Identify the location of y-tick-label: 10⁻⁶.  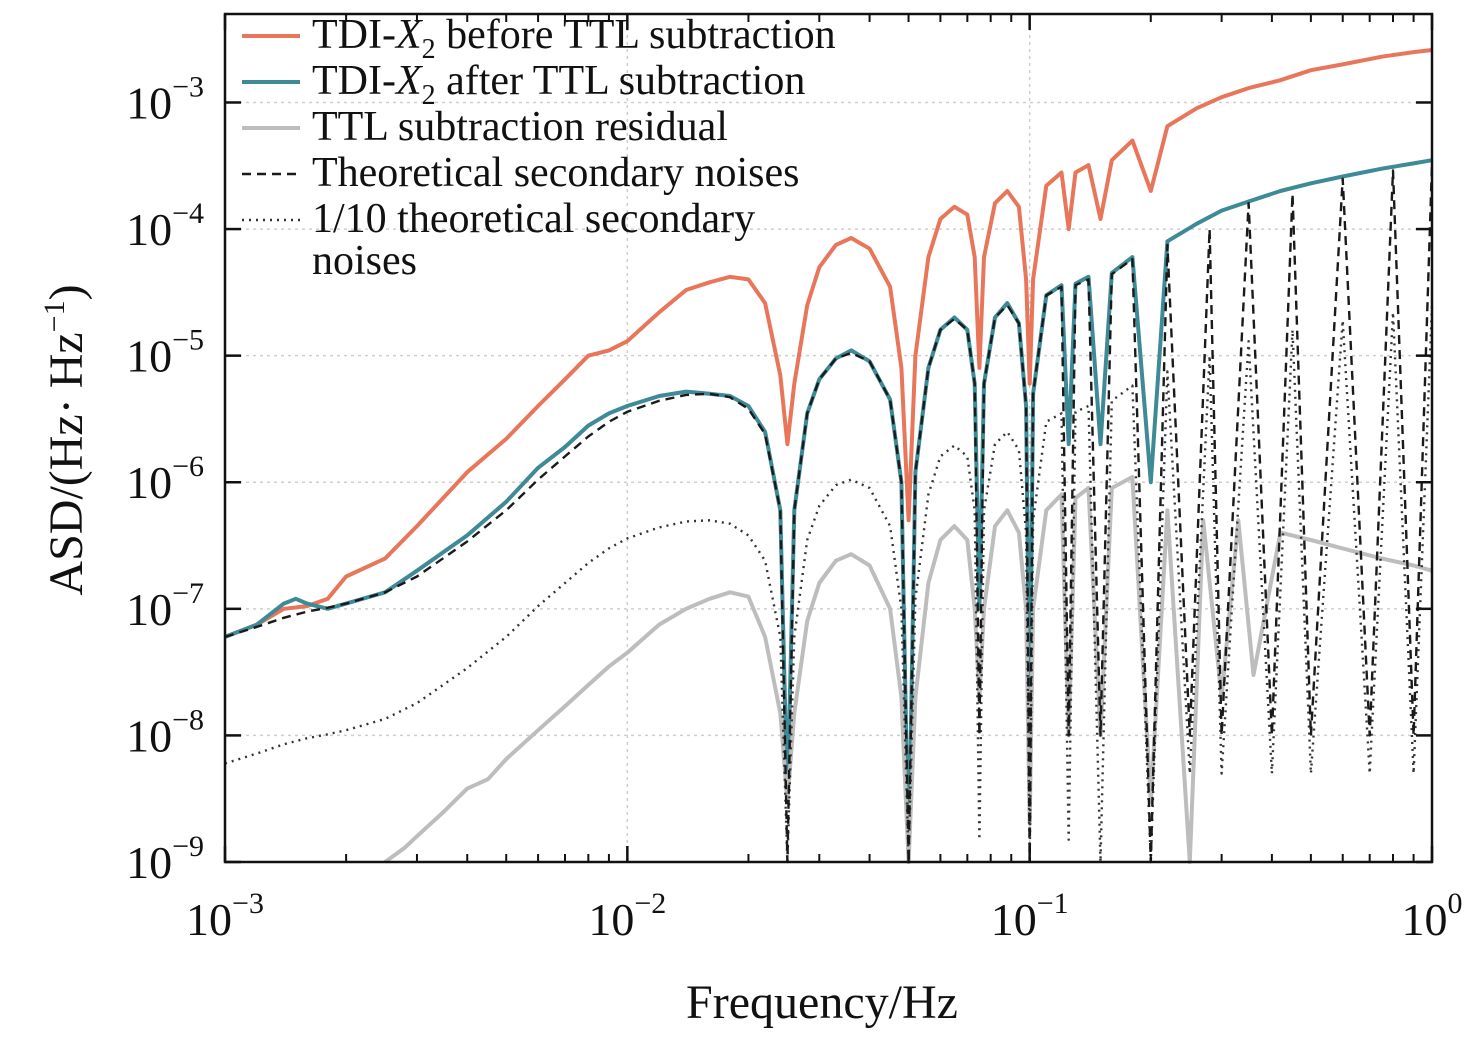
(165, 479).